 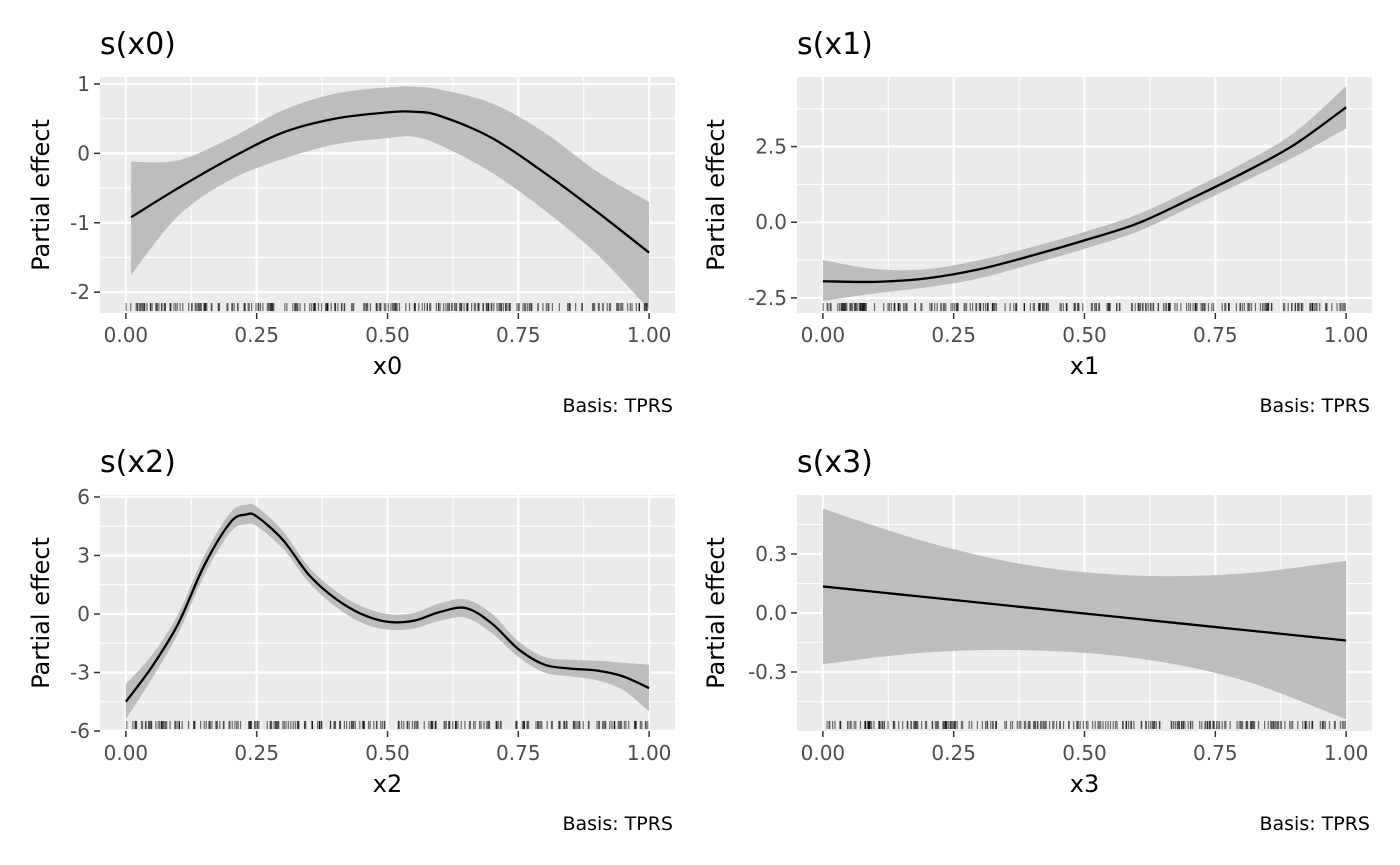 What do you see at coordinates (80, 672) in the screenshot?
I see `y-tick-label: -3` at bounding box center [80, 672].